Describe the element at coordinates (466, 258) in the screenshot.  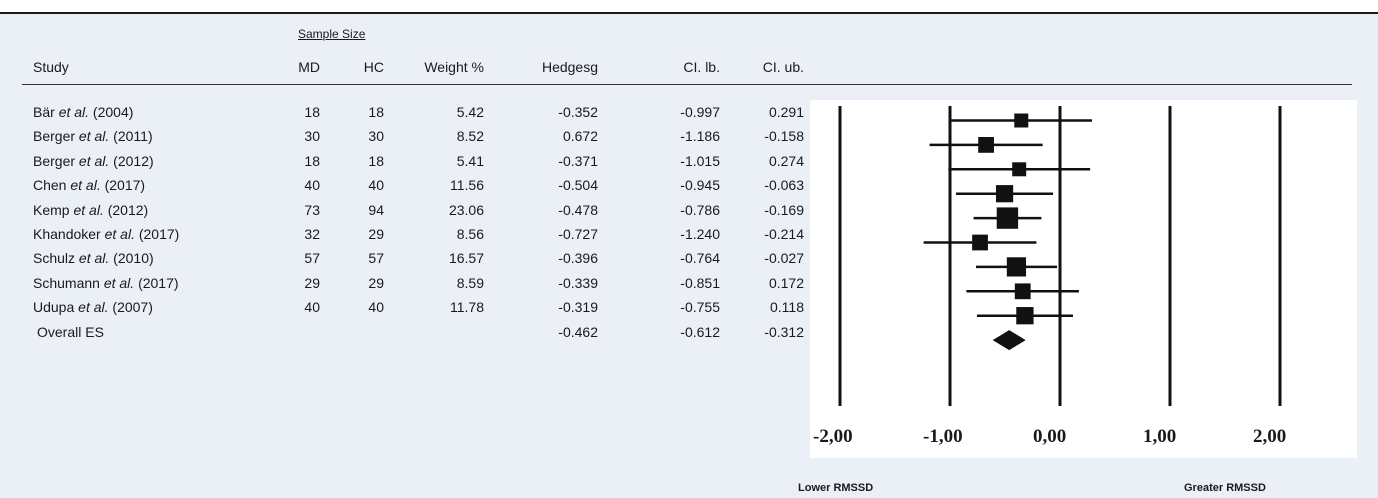
I see `weight-cell: 16.57` at that location.